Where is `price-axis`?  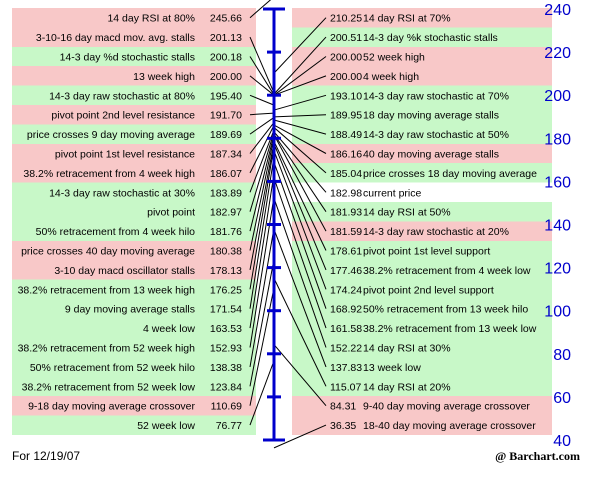 price-axis is located at coordinates (274, 224).